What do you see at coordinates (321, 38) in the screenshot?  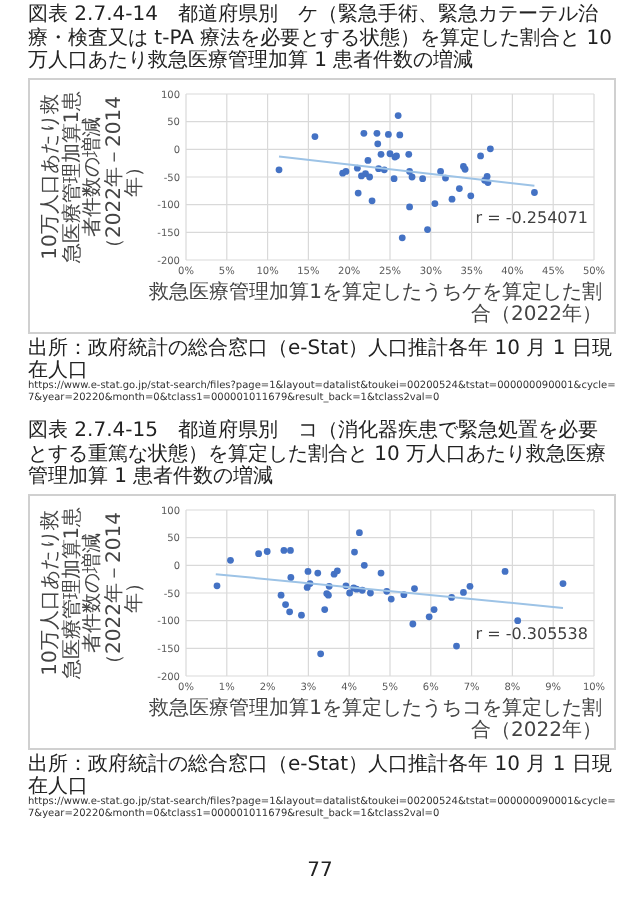 I see `chart-title: 図表 2.7.4-14 都道府県別 ケ（緊急手術、緊急カテーテル治療・検査又は t-PA 療法を必要とする状態）を算定した割合と 10 万人口あたり救急医療管理加算 1 患者件数の増減` at bounding box center [321, 38].